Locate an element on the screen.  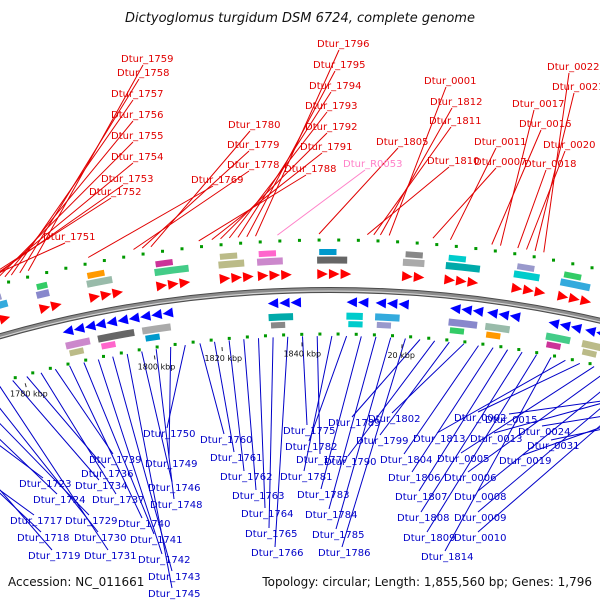
reverse-gene-label: Dtur_1750 is located at coordinates (169, 434).